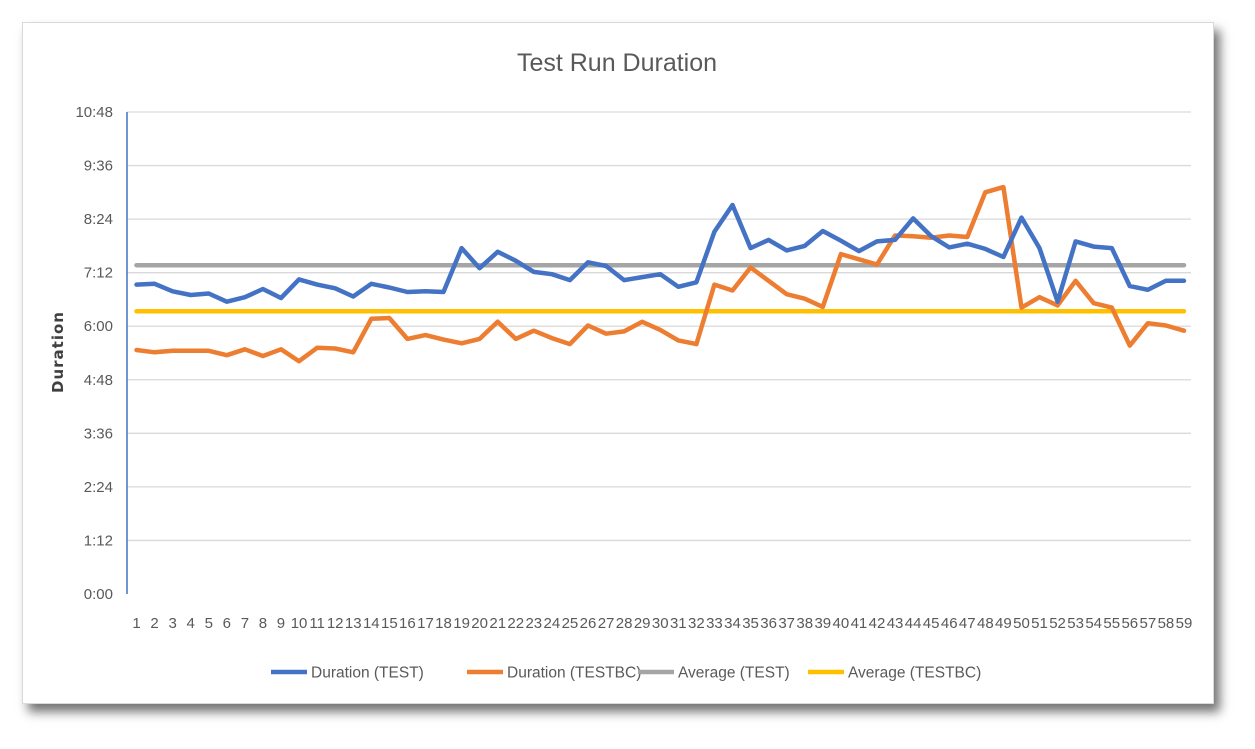 This screenshot has width=1255, height=749. Describe the element at coordinates (209, 623) in the screenshot. I see `x-tick-label: 5` at that location.